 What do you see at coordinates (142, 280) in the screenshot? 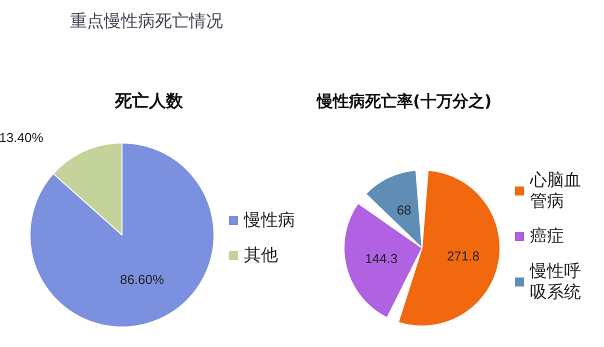
I see `data-label: 86.60%` at bounding box center [142, 280].